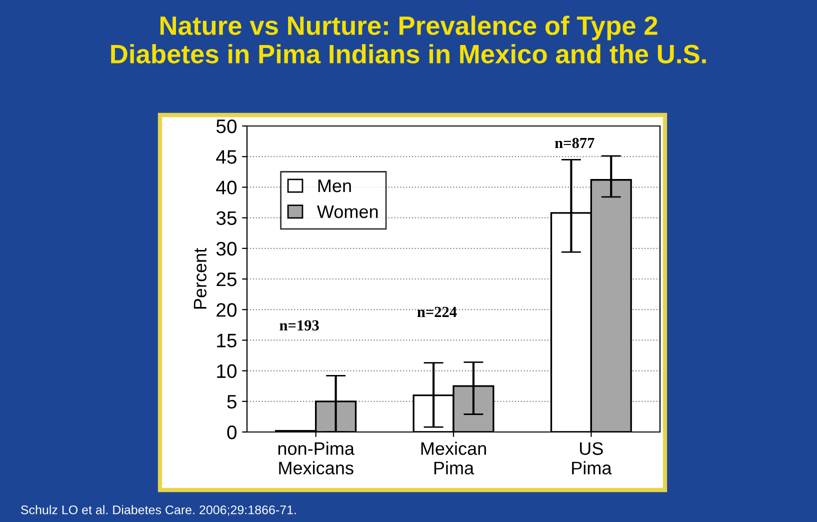  I want to click on y-axis-title: Percent, so click(200, 278).